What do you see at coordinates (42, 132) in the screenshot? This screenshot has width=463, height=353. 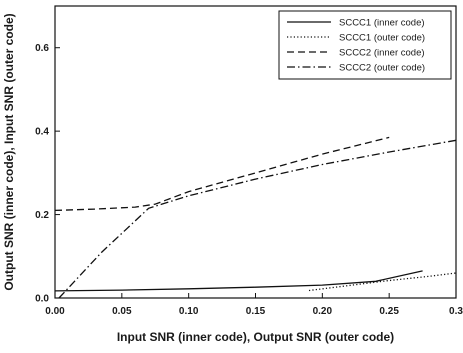 I see `y-tick-label: 0.4` at bounding box center [42, 132].